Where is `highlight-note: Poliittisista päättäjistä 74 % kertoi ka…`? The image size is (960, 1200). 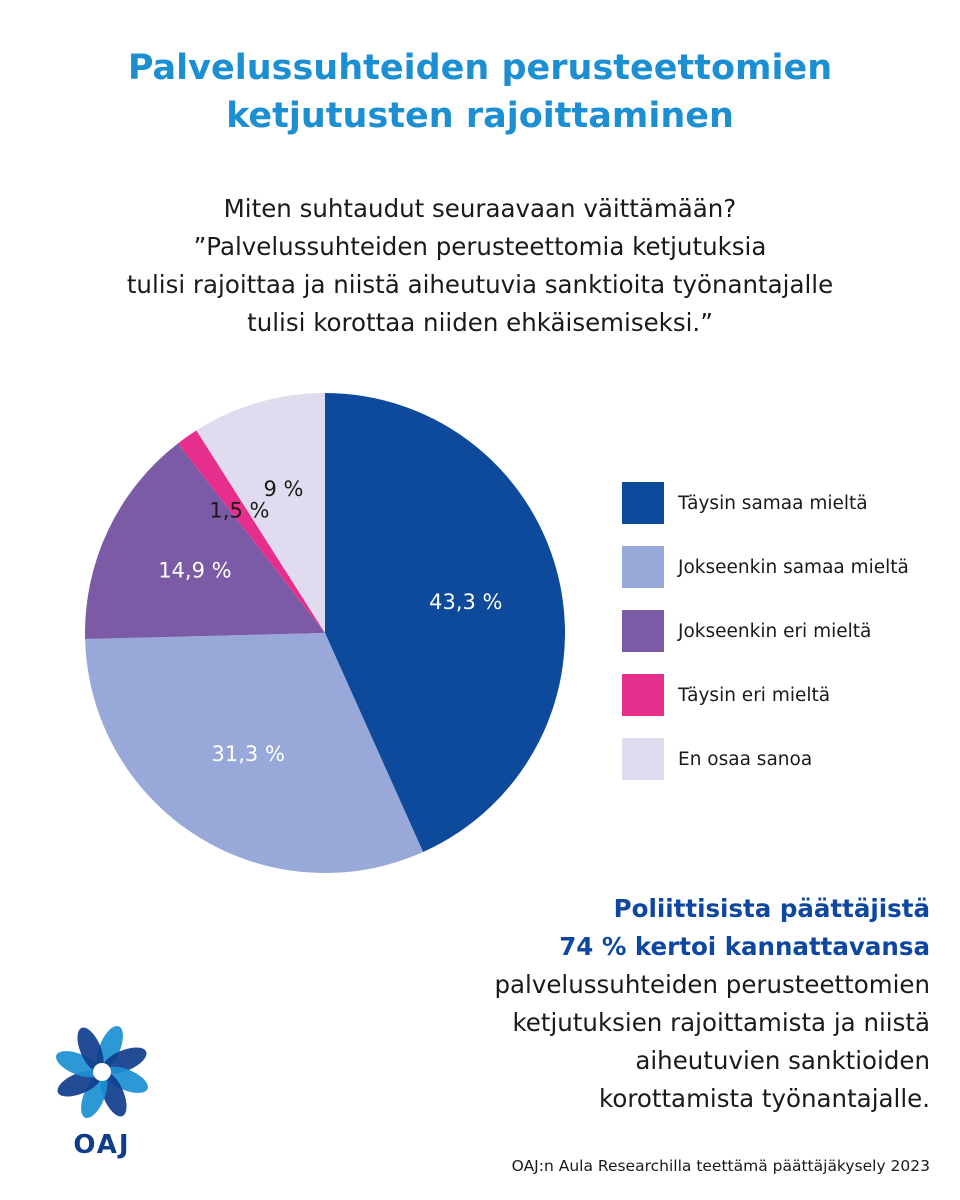
highlight-note: Poliittisista päättäjistä 74 % kertoi ka… is located at coordinates (650, 1004).